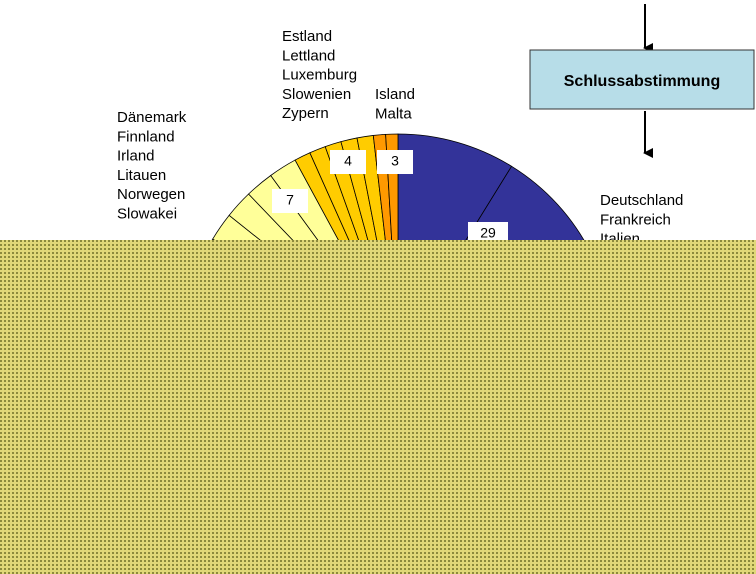  I want to click on country-name: Zypern, so click(305, 113).